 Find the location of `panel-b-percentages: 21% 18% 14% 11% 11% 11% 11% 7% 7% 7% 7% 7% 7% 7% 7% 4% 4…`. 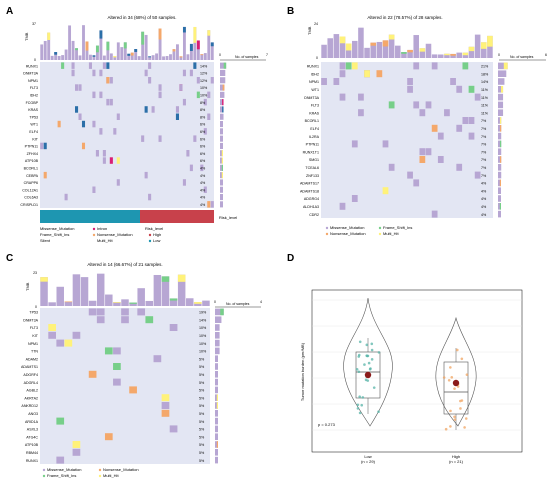

panel-b-percentages: 21% 18% 14% 11% 11% 11% 11% 7% 7% 7% 7% 7% 7% 7% 7% 4% 4… is located at coordinates (485, 141).